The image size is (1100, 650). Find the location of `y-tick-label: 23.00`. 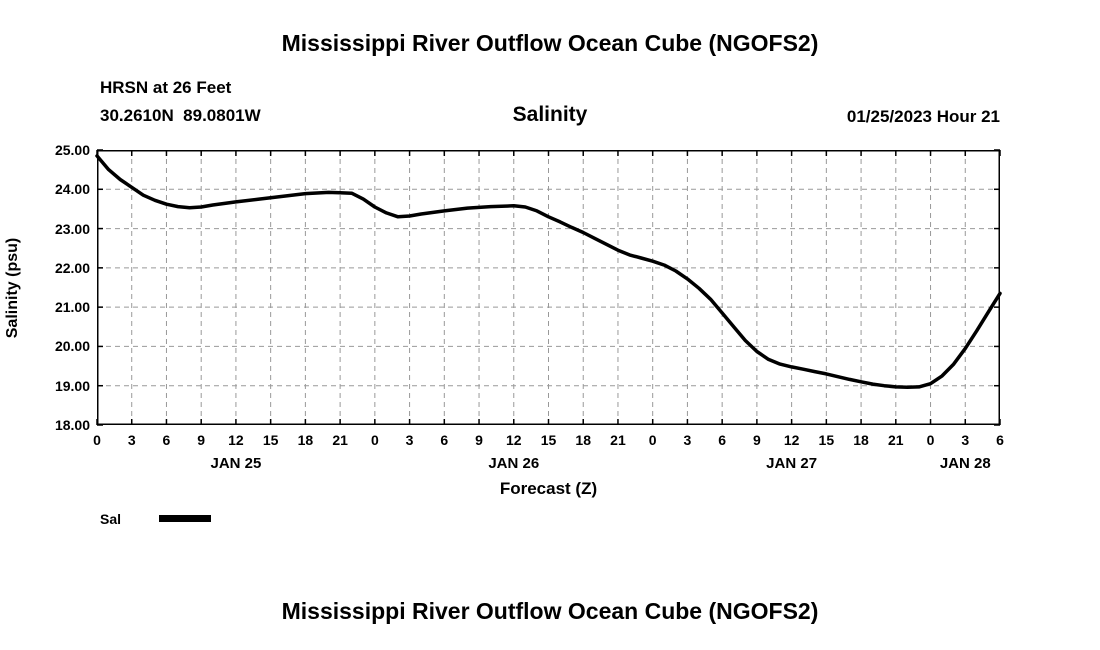

y-tick-label: 23.00 is located at coordinates (72, 228).